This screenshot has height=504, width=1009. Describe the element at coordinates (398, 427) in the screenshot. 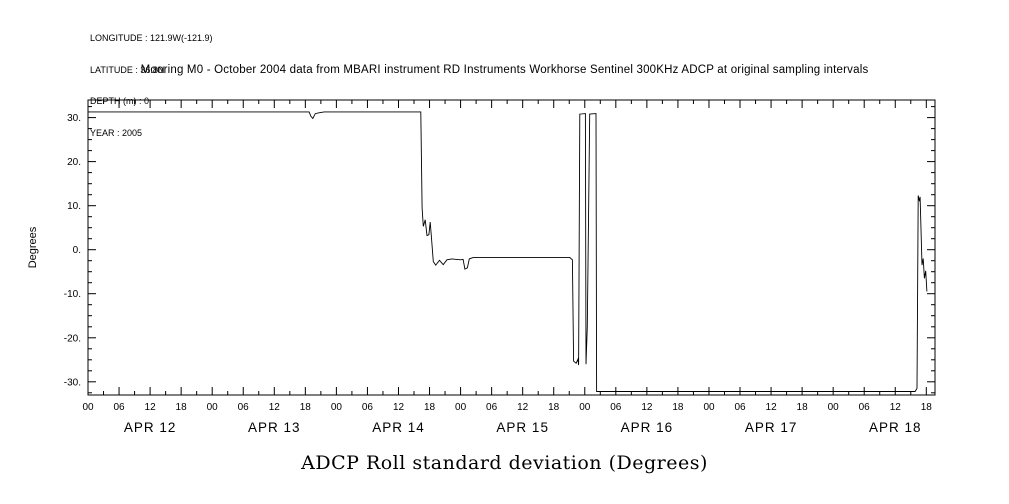

I see `x-day-label: APR 14` at that location.